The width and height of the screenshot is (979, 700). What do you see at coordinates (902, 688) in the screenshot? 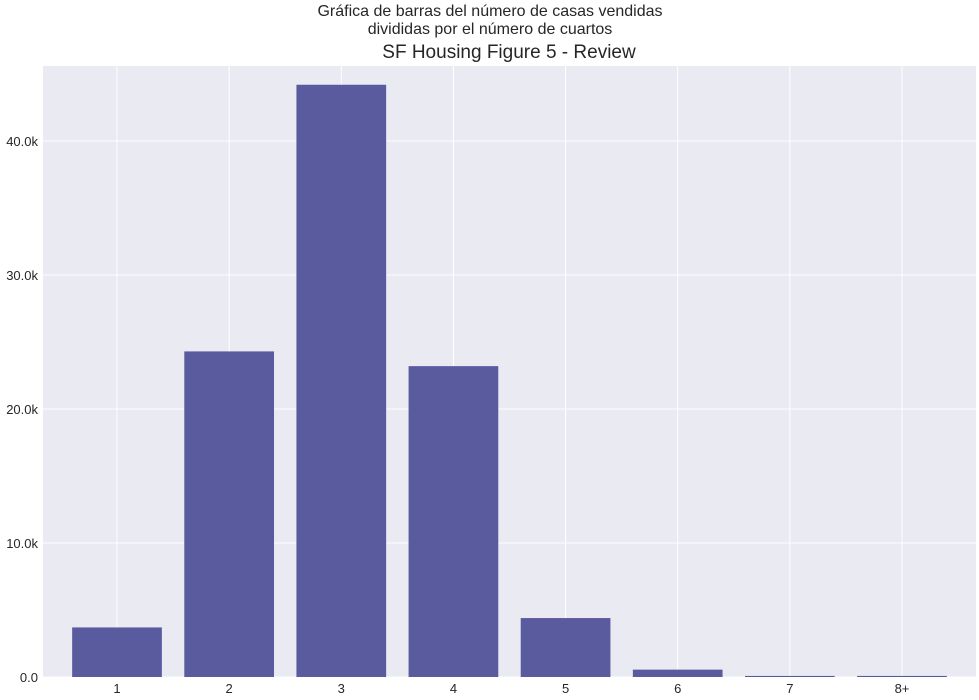
I see `x-tick-label: 8+` at bounding box center [902, 688].